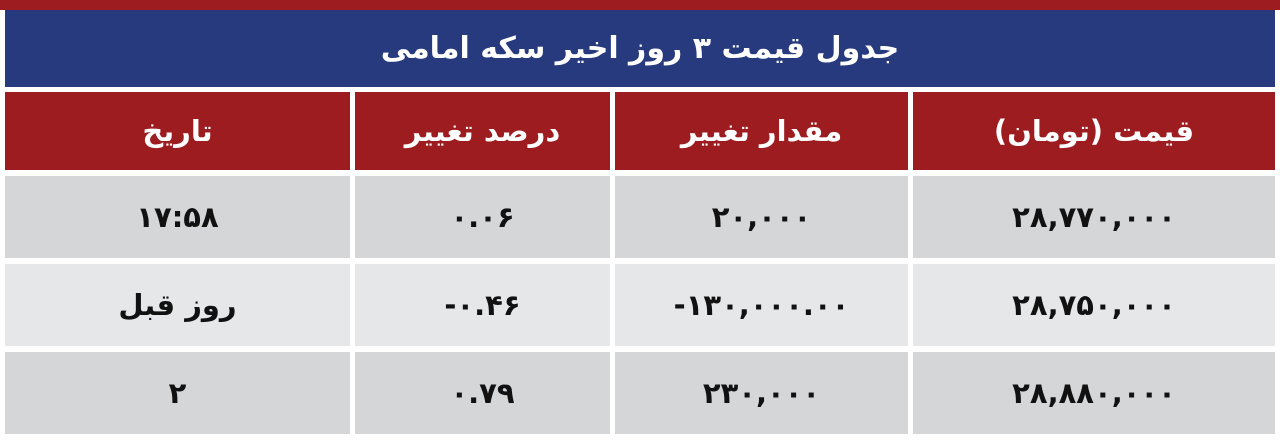  Describe the element at coordinates (1094, 131) in the screenshot. I see `header-price: قیمت (تومان)` at that location.